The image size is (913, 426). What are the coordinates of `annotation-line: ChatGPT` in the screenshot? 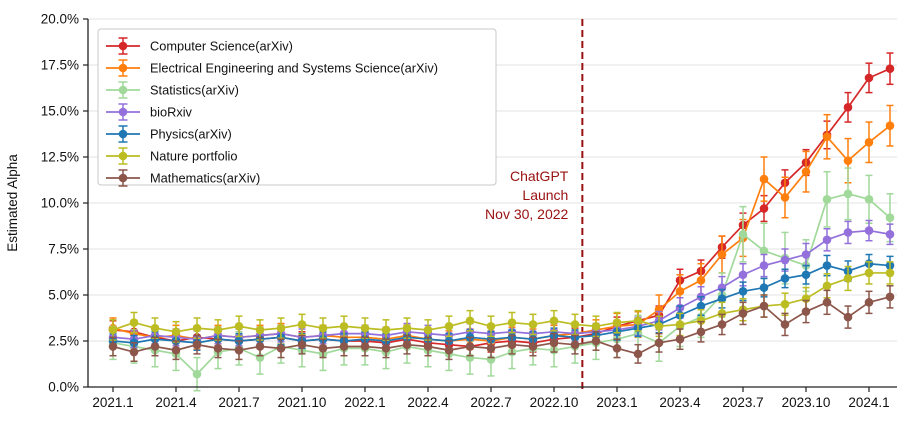 It's located at (539, 176).